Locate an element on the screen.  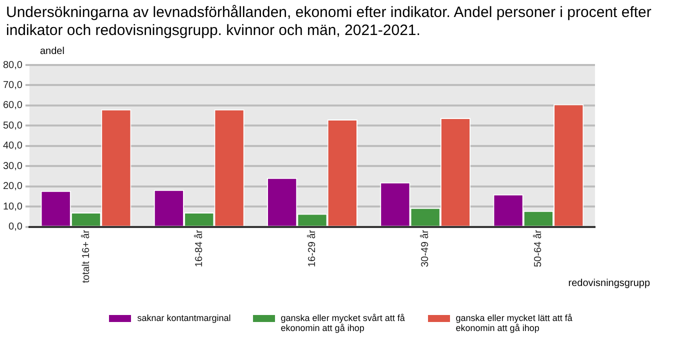
x-tick-label: 16-29 år is located at coordinates (312, 248).